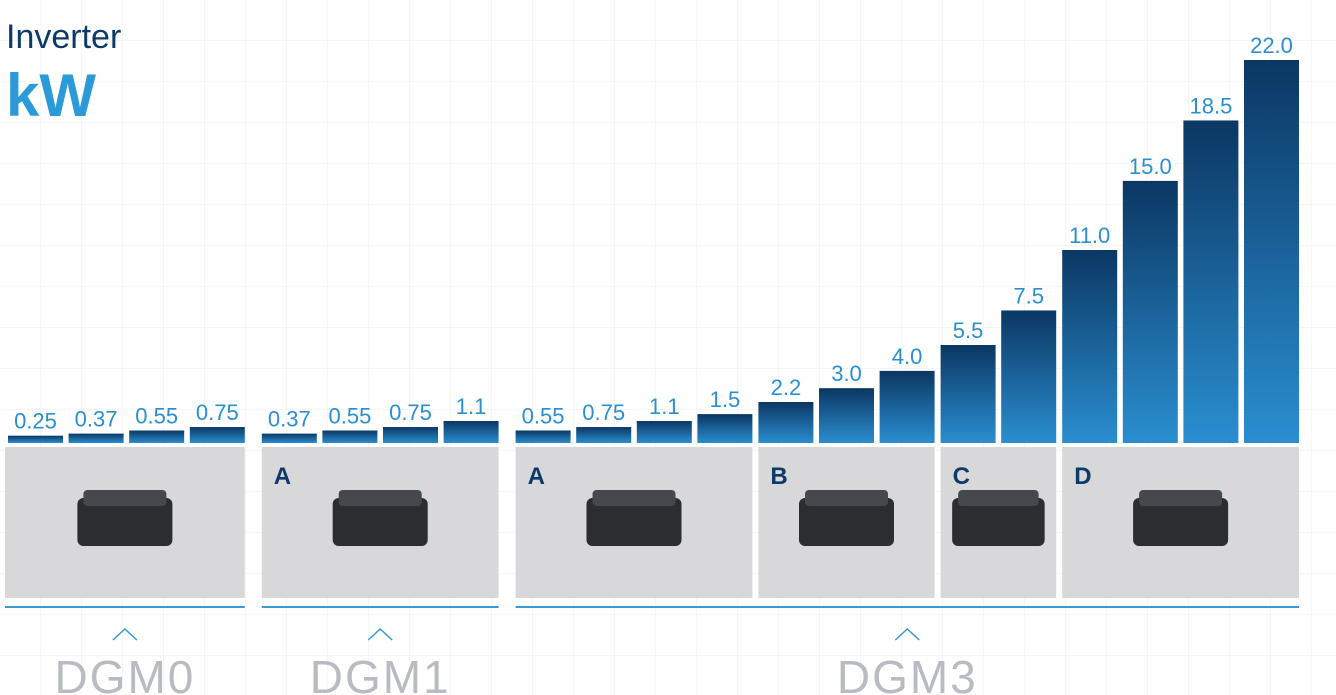  Describe the element at coordinates (968, 330) in the screenshot. I see `value-label: 5.5` at that location.